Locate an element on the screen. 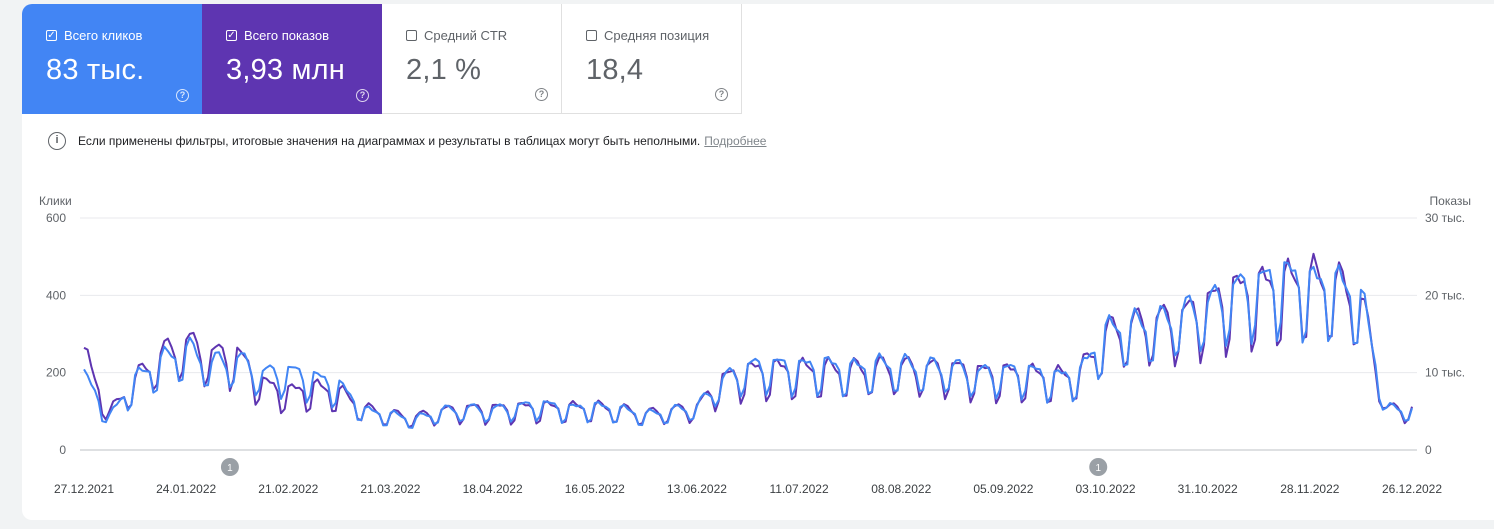  metric-card-ctr: Средний CTR 2,1 % ? is located at coordinates (472, 59).